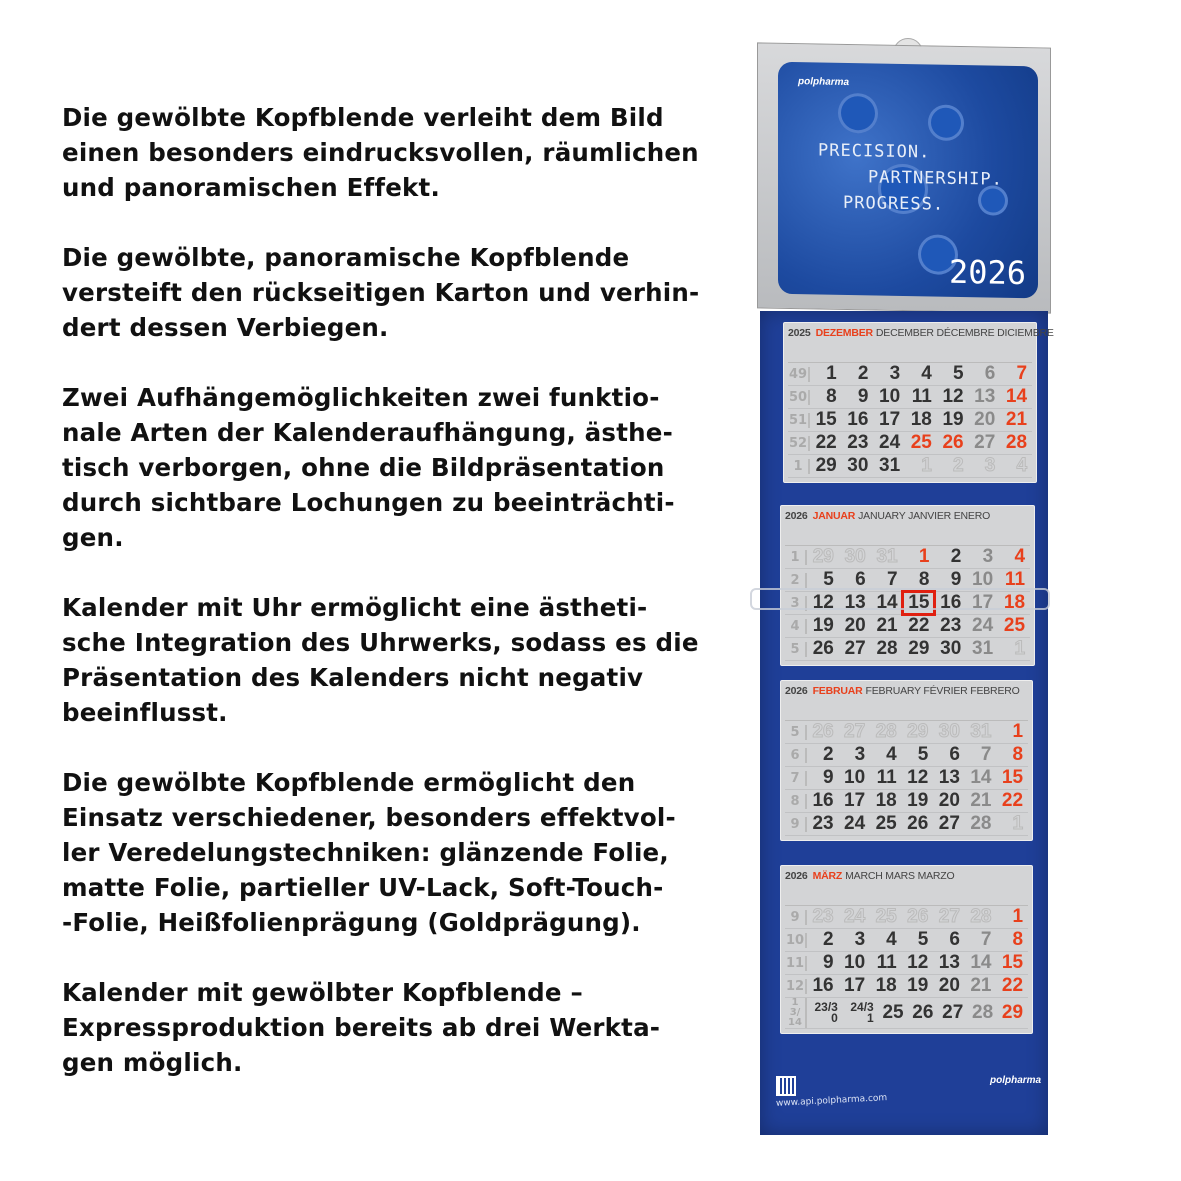 The image size is (1181, 1181). I want to click on day-cell: 31, so click(887, 557).